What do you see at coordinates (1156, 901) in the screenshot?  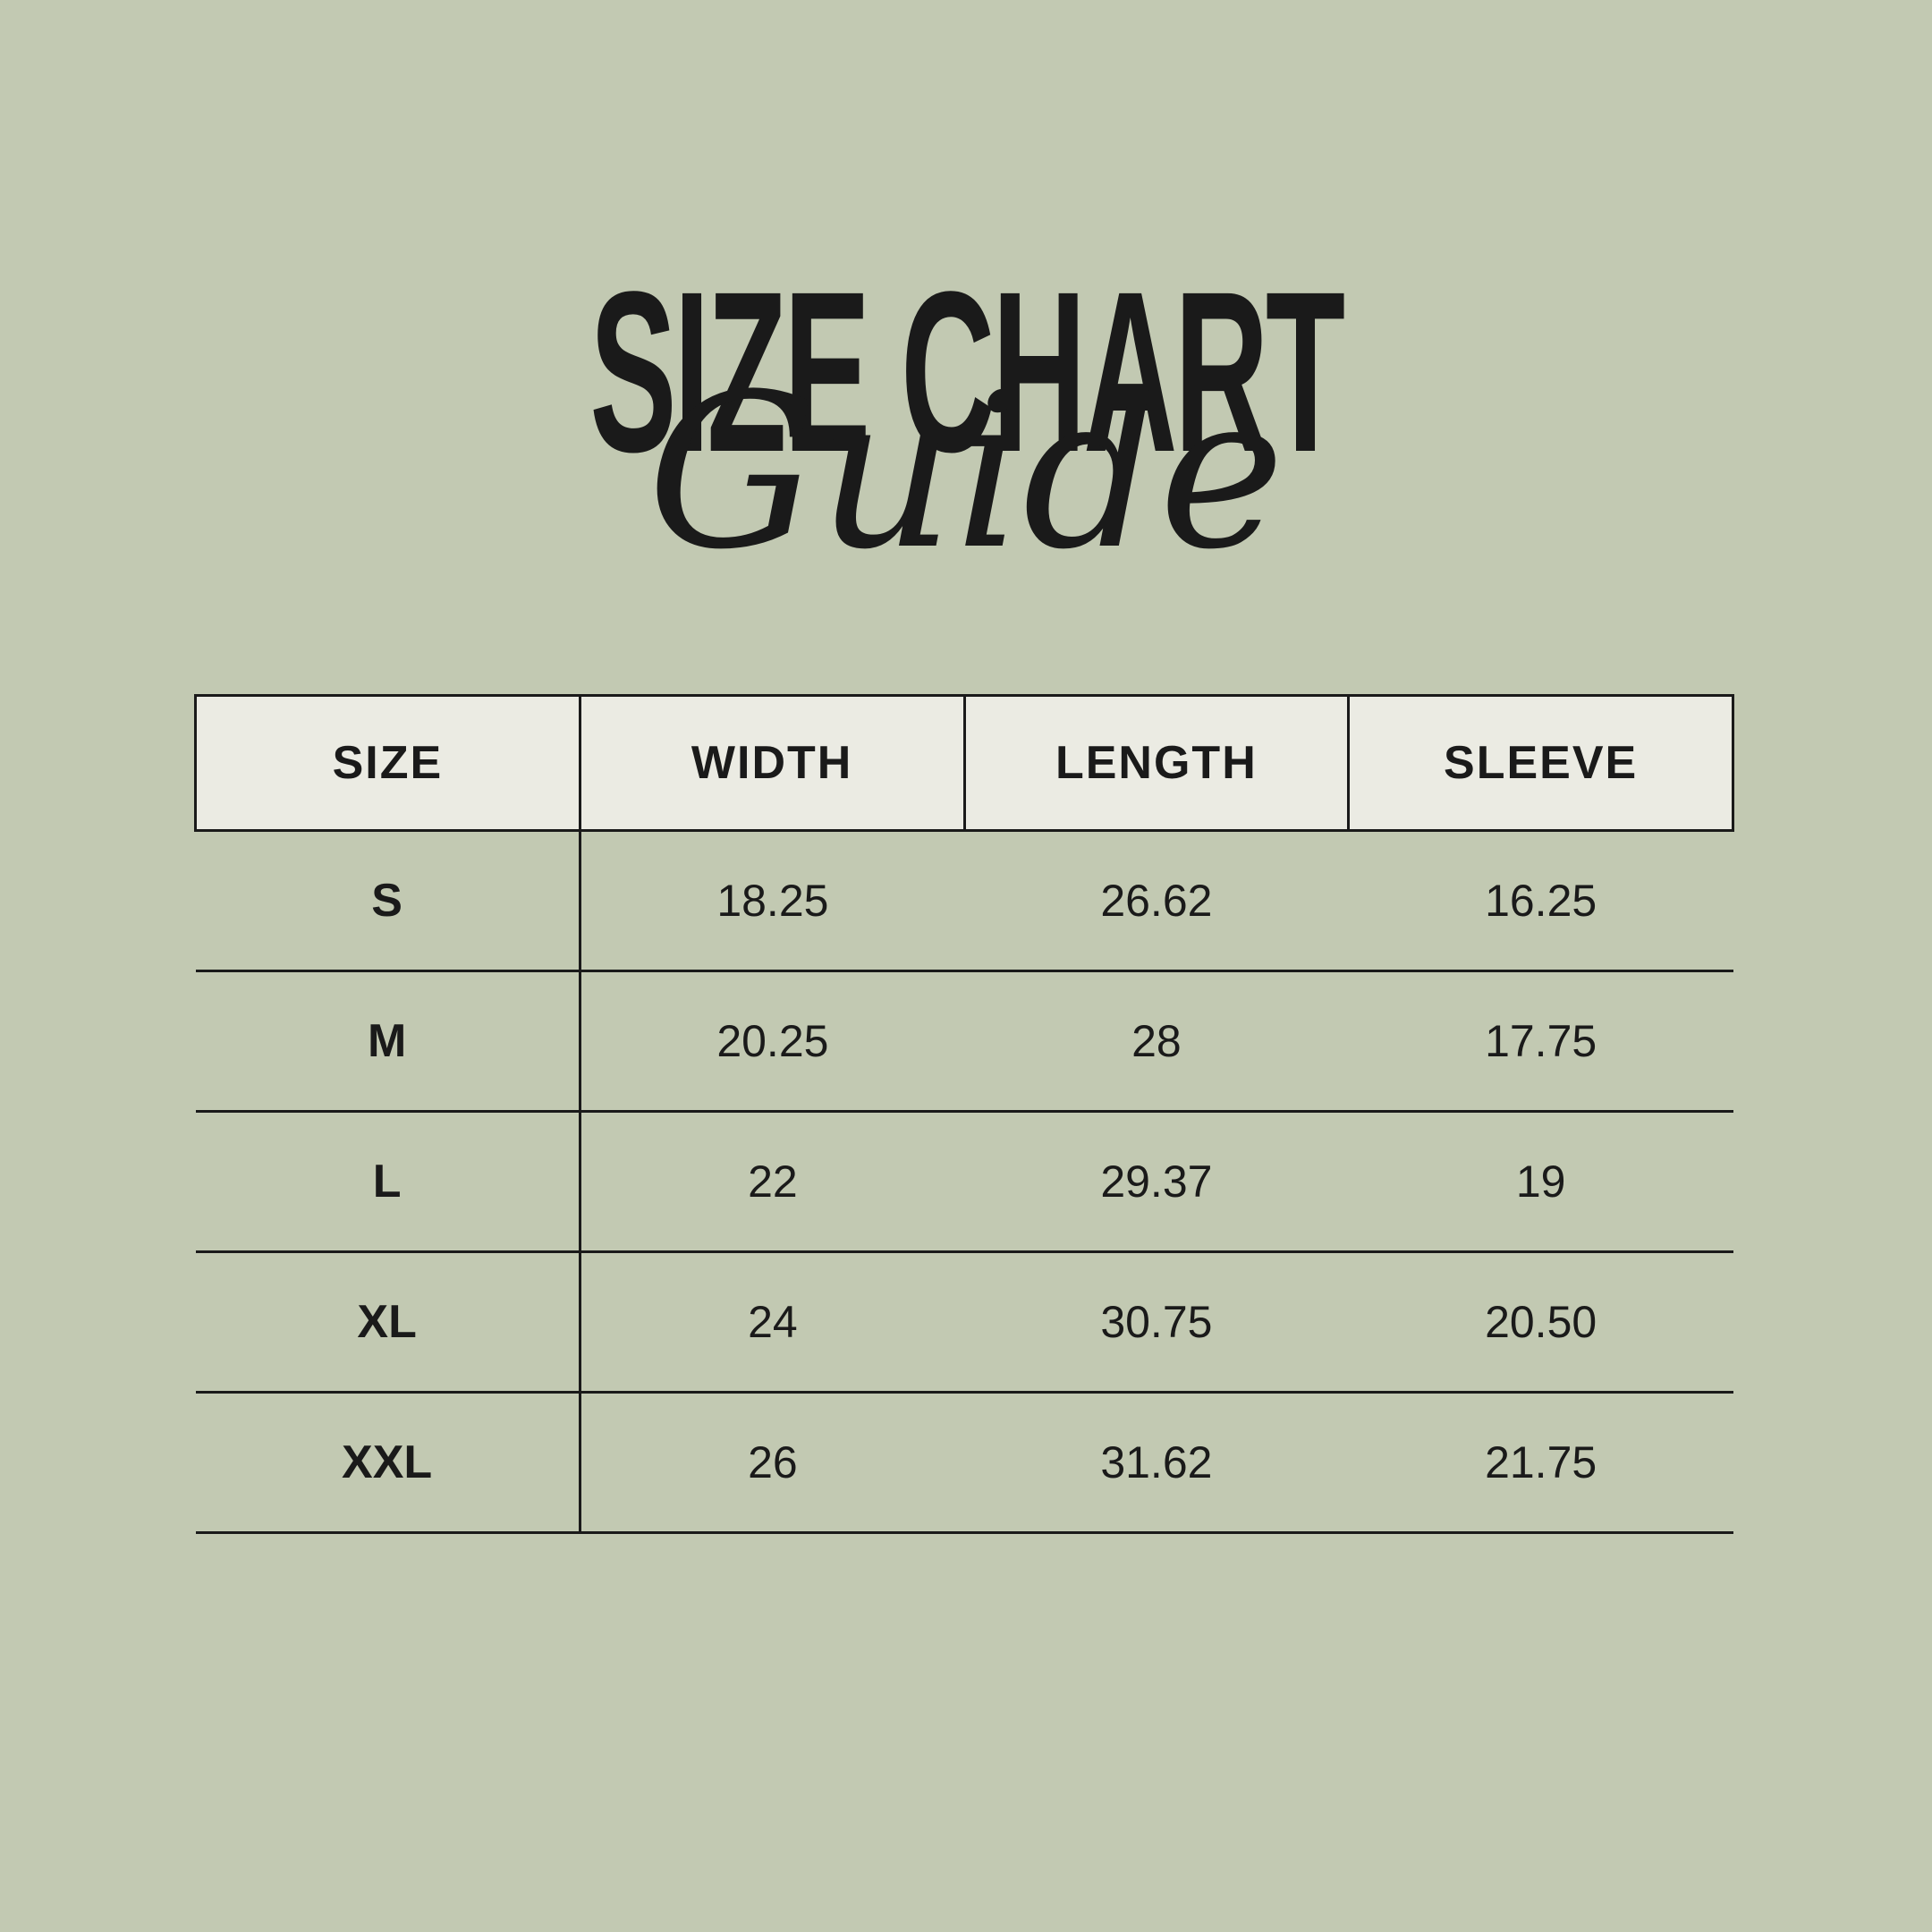 I see `measurement-value: 26.62` at bounding box center [1156, 901].